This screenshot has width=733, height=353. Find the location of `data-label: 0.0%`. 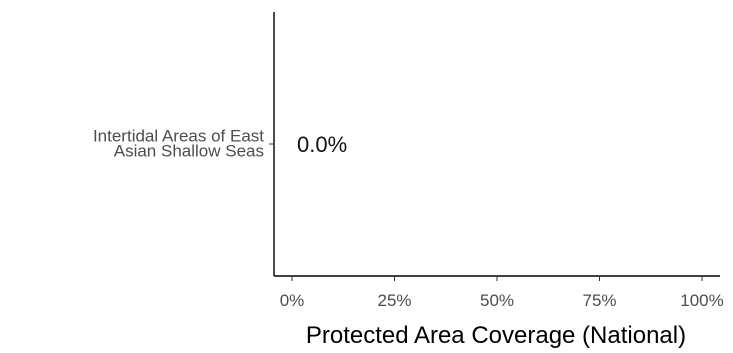

data-label: 0.0% is located at coordinates (322, 144).